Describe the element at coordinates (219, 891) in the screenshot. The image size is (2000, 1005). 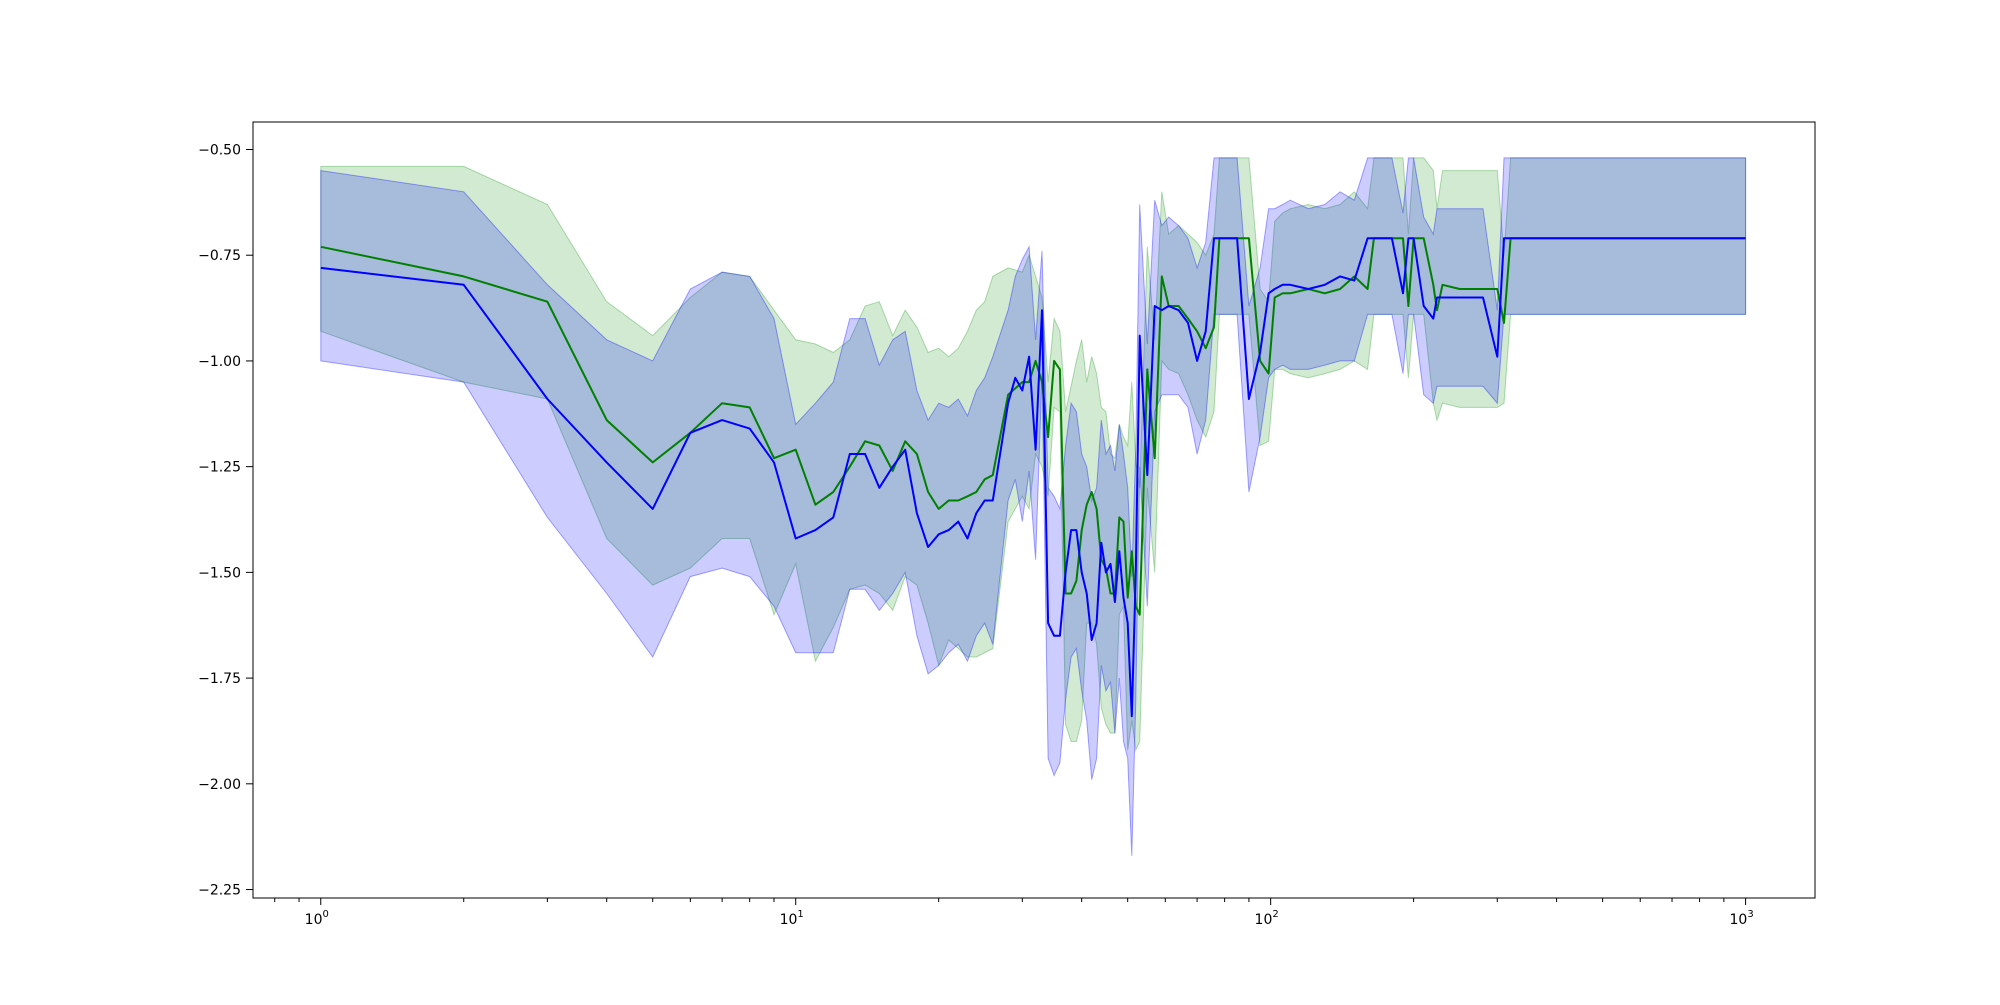
I see `y-tick-label: −2.25` at that location.